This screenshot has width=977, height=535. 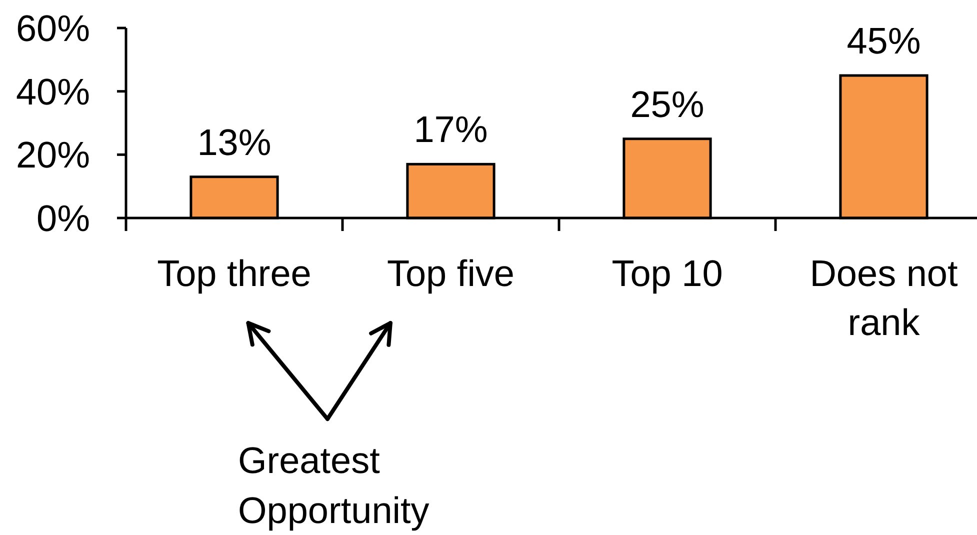 What do you see at coordinates (334, 485) in the screenshot?
I see `text: Greatest Opportunity` at bounding box center [334, 485].